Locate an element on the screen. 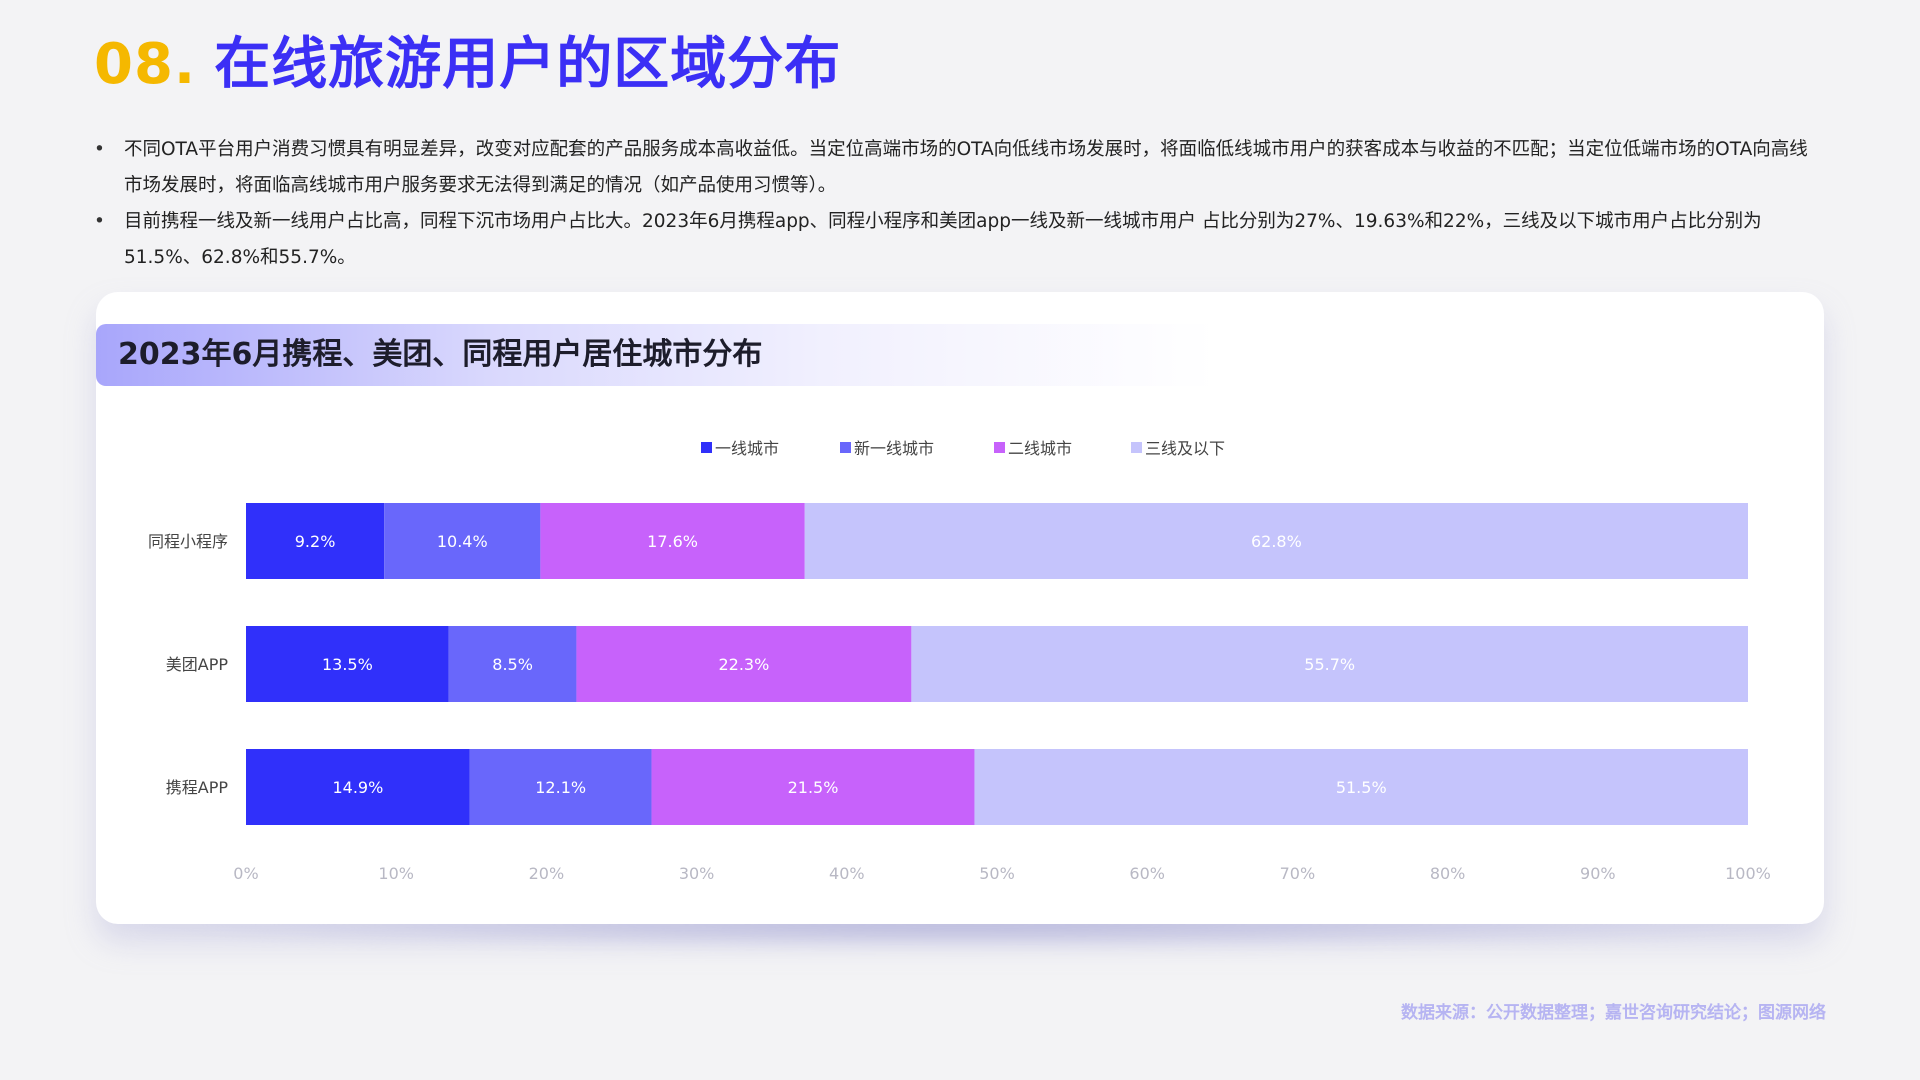 The image size is (1920, 1080). data-label: 13.5% is located at coordinates (347, 664).